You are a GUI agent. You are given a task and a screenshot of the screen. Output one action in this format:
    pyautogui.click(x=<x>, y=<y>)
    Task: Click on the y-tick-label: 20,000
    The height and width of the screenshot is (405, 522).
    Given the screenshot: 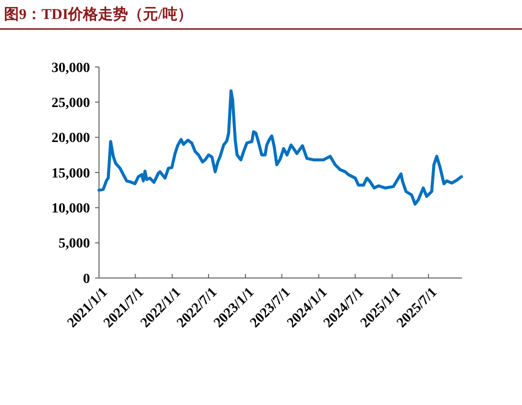 What is the action you would take?
    pyautogui.click(x=71, y=138)
    